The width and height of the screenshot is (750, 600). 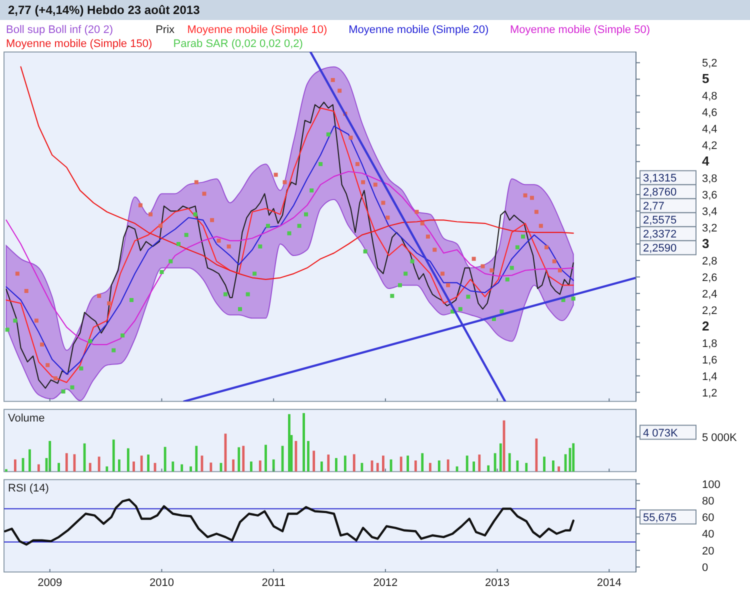 I want to click on y-tick-label: 60, so click(x=708, y=518).